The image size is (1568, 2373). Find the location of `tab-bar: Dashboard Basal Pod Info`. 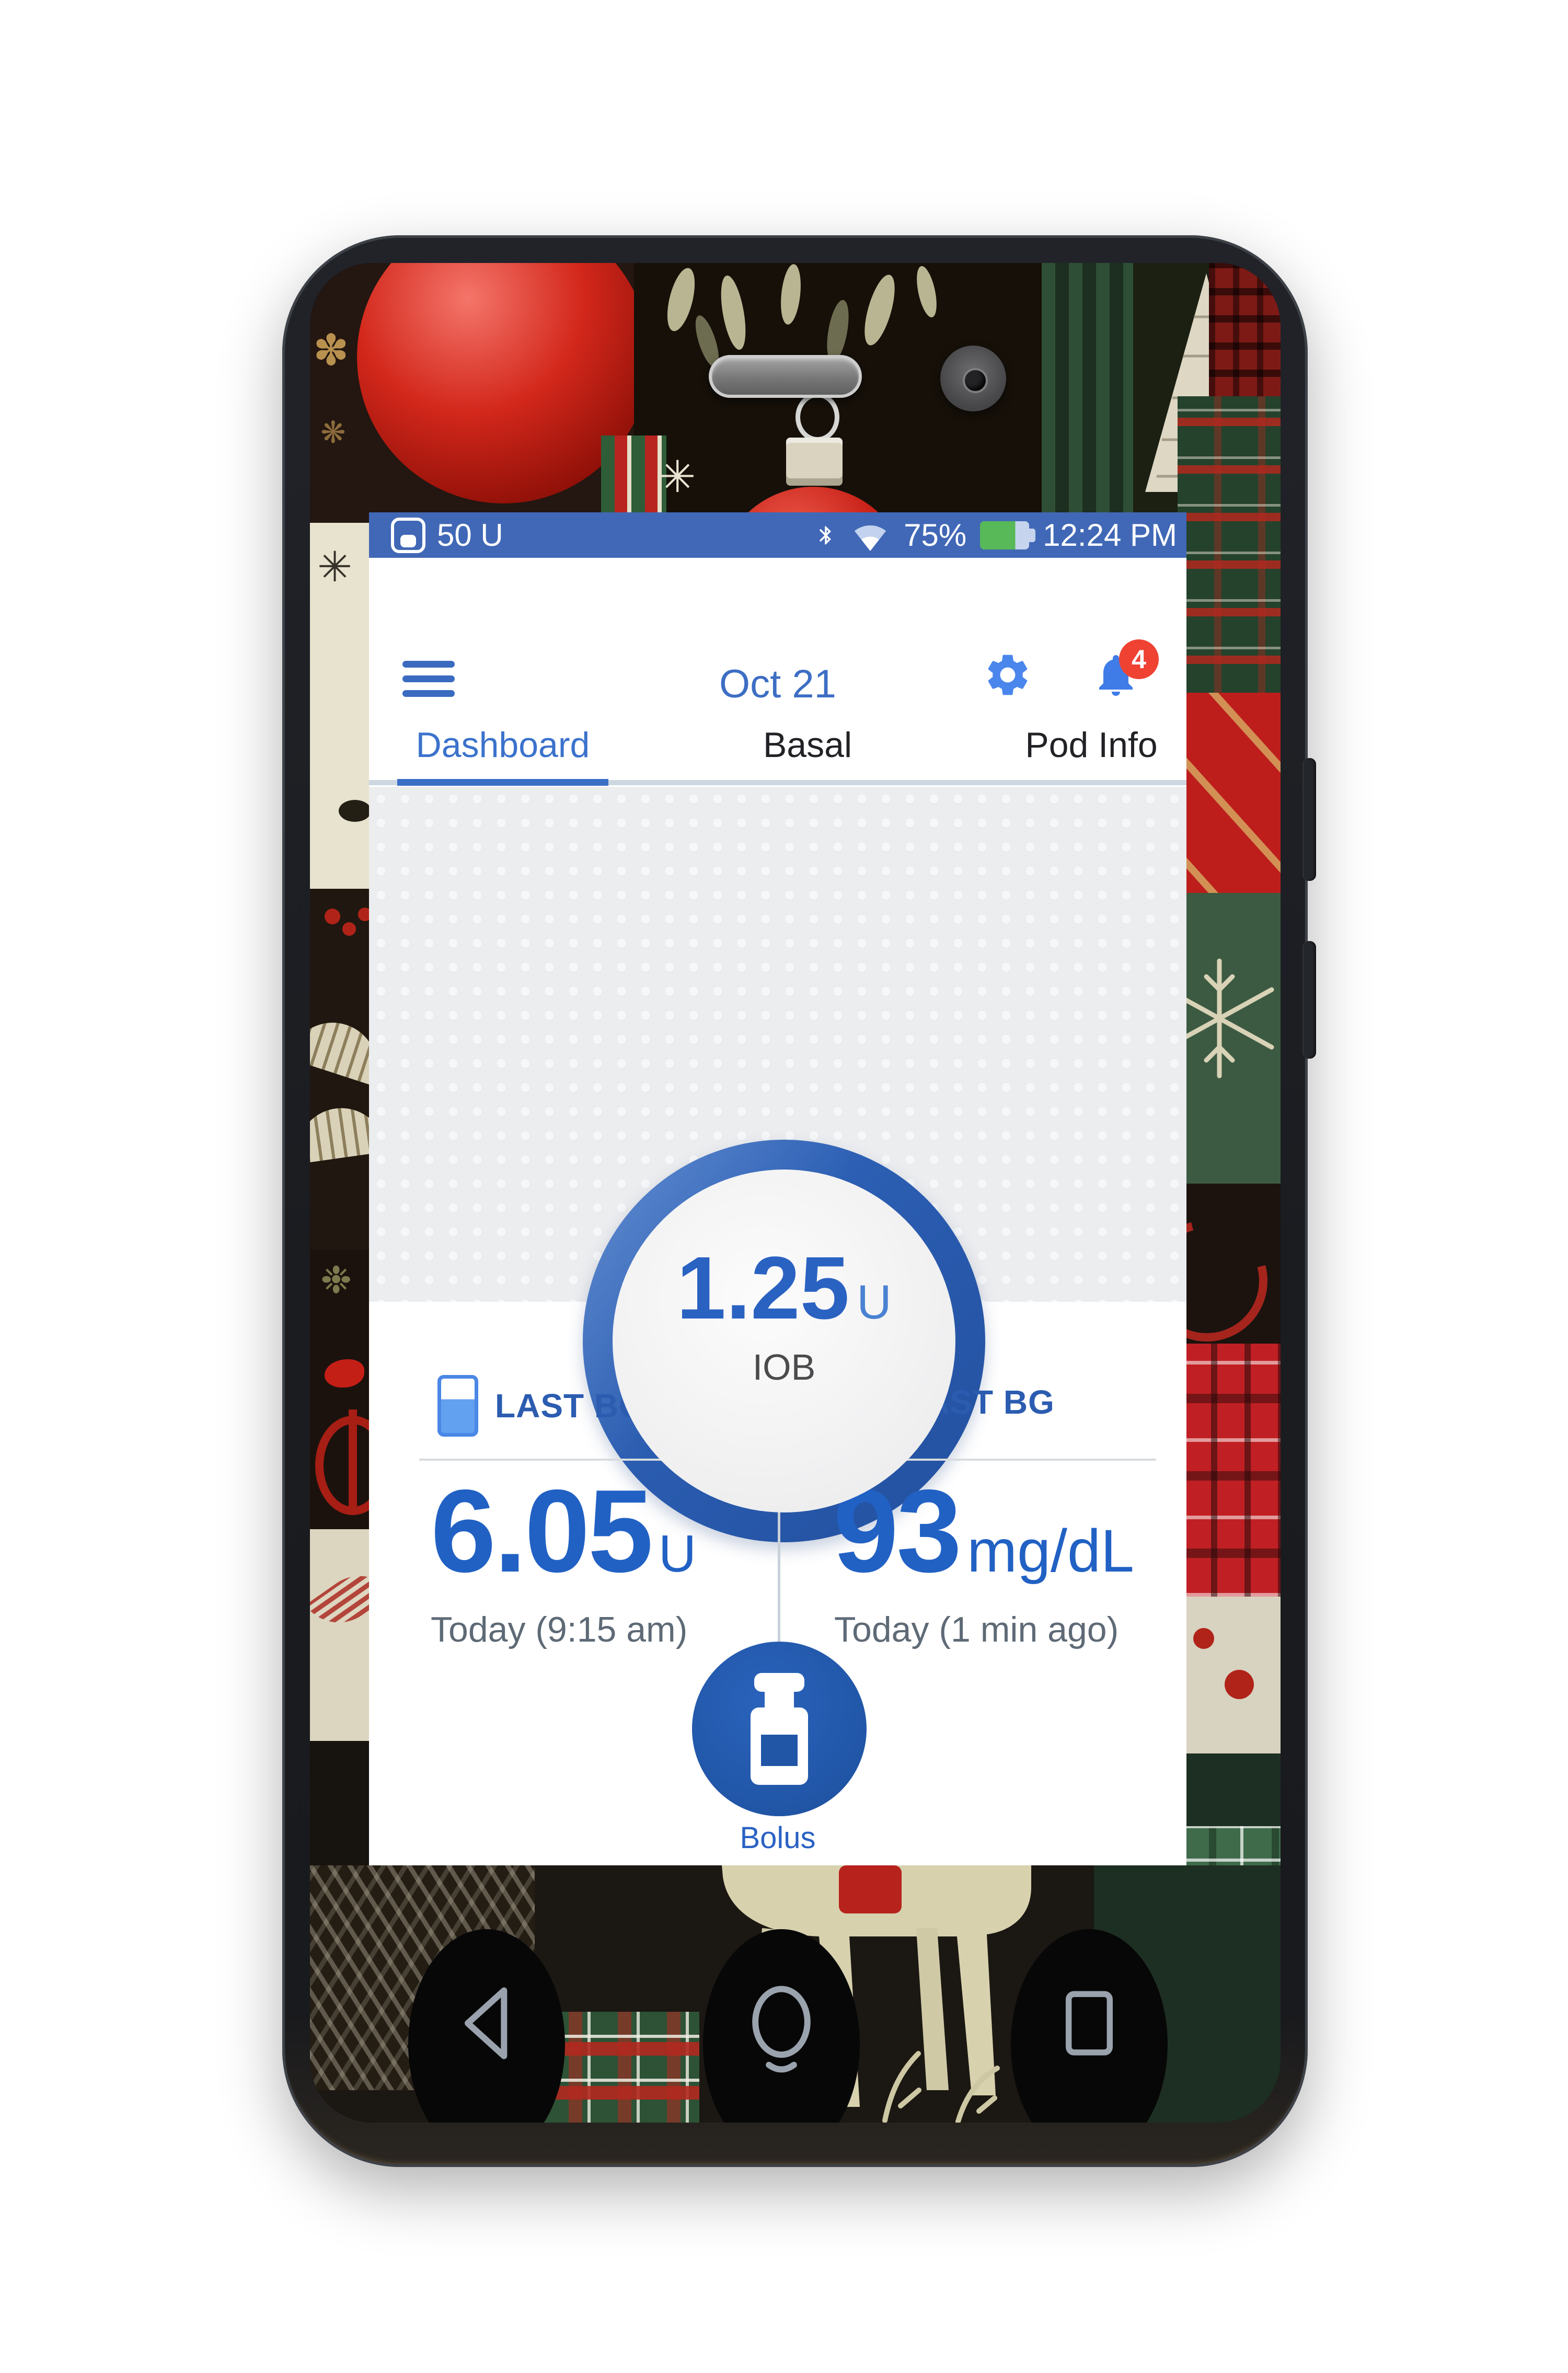

tab-bar: Dashboard Basal Pod Info is located at coordinates (777, 744).